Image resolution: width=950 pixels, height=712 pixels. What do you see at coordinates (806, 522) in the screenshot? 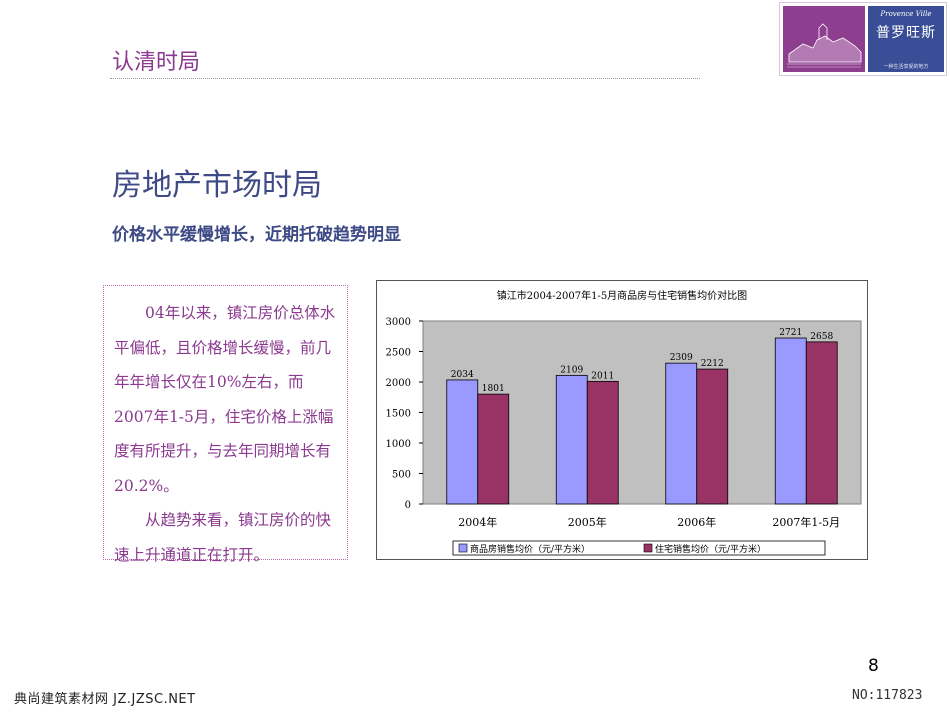
I see `x-tick-label: 2007年1-5月` at bounding box center [806, 522].